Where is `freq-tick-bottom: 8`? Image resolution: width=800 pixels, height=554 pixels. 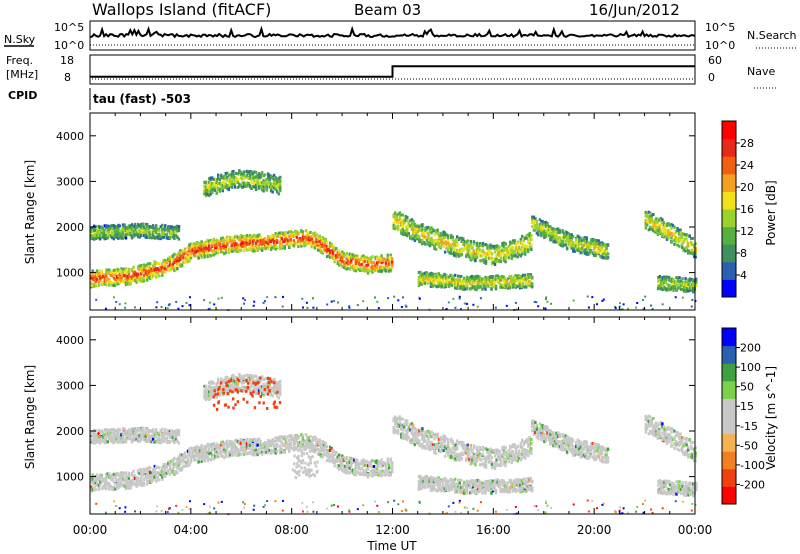 freq-tick-bottom: 8 is located at coordinates (67, 77).